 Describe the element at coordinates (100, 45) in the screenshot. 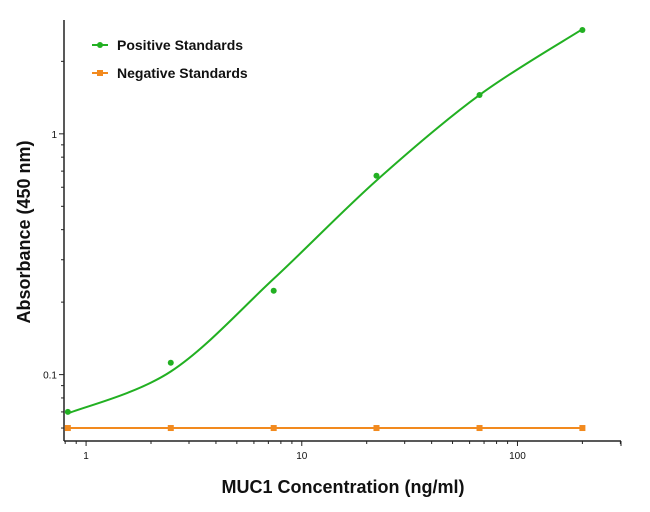

I see `legend-marker-positive` at that location.